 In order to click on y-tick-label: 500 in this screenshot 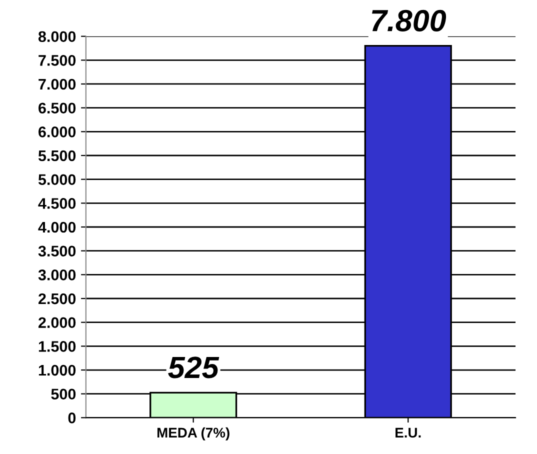, I will do `click(63, 394)`.